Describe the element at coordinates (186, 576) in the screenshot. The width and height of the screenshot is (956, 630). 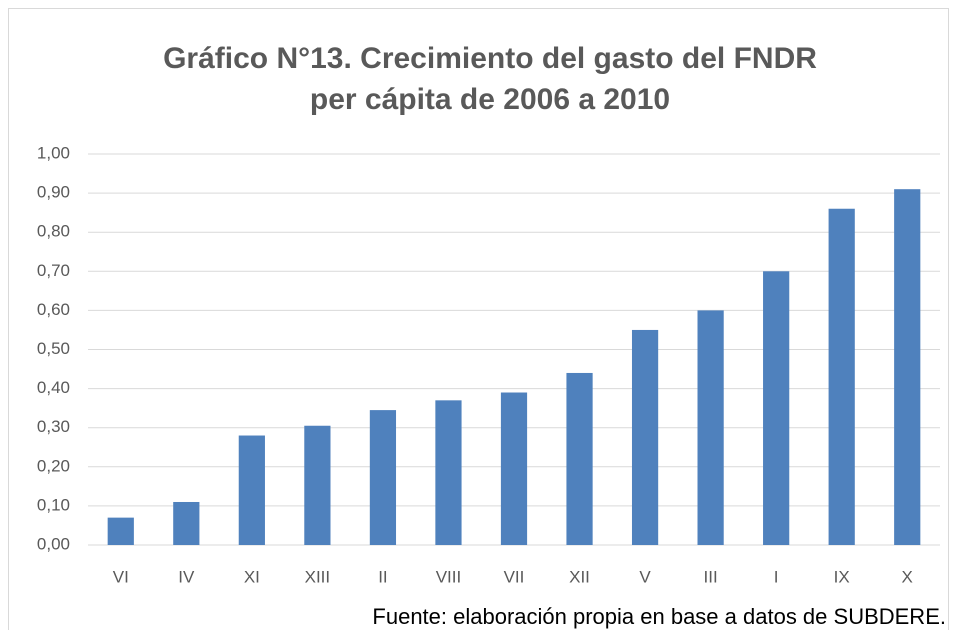
I see `x-tick-label: IV` at that location.